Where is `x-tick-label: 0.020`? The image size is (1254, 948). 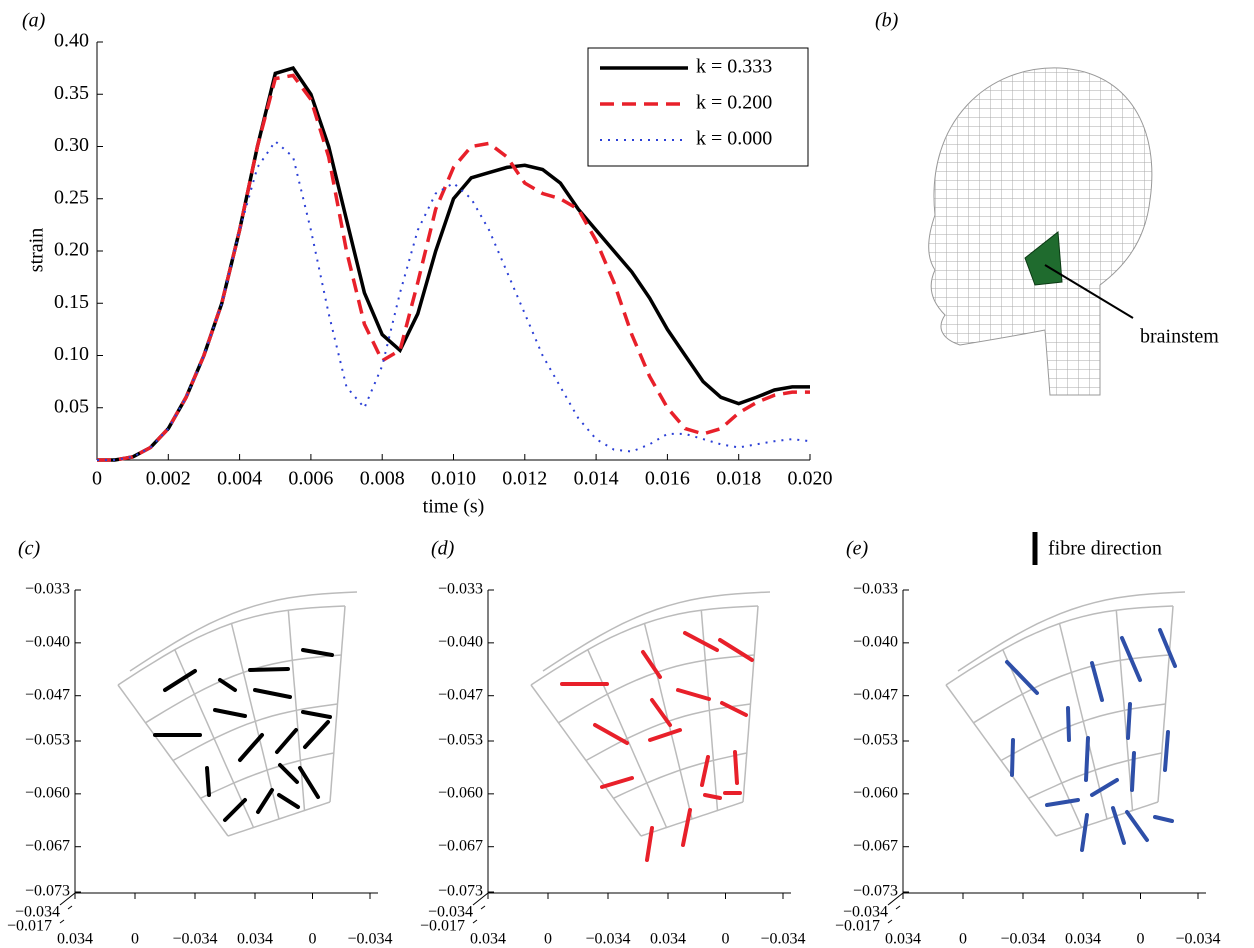 x-tick-label: 0.020 is located at coordinates (810, 479).